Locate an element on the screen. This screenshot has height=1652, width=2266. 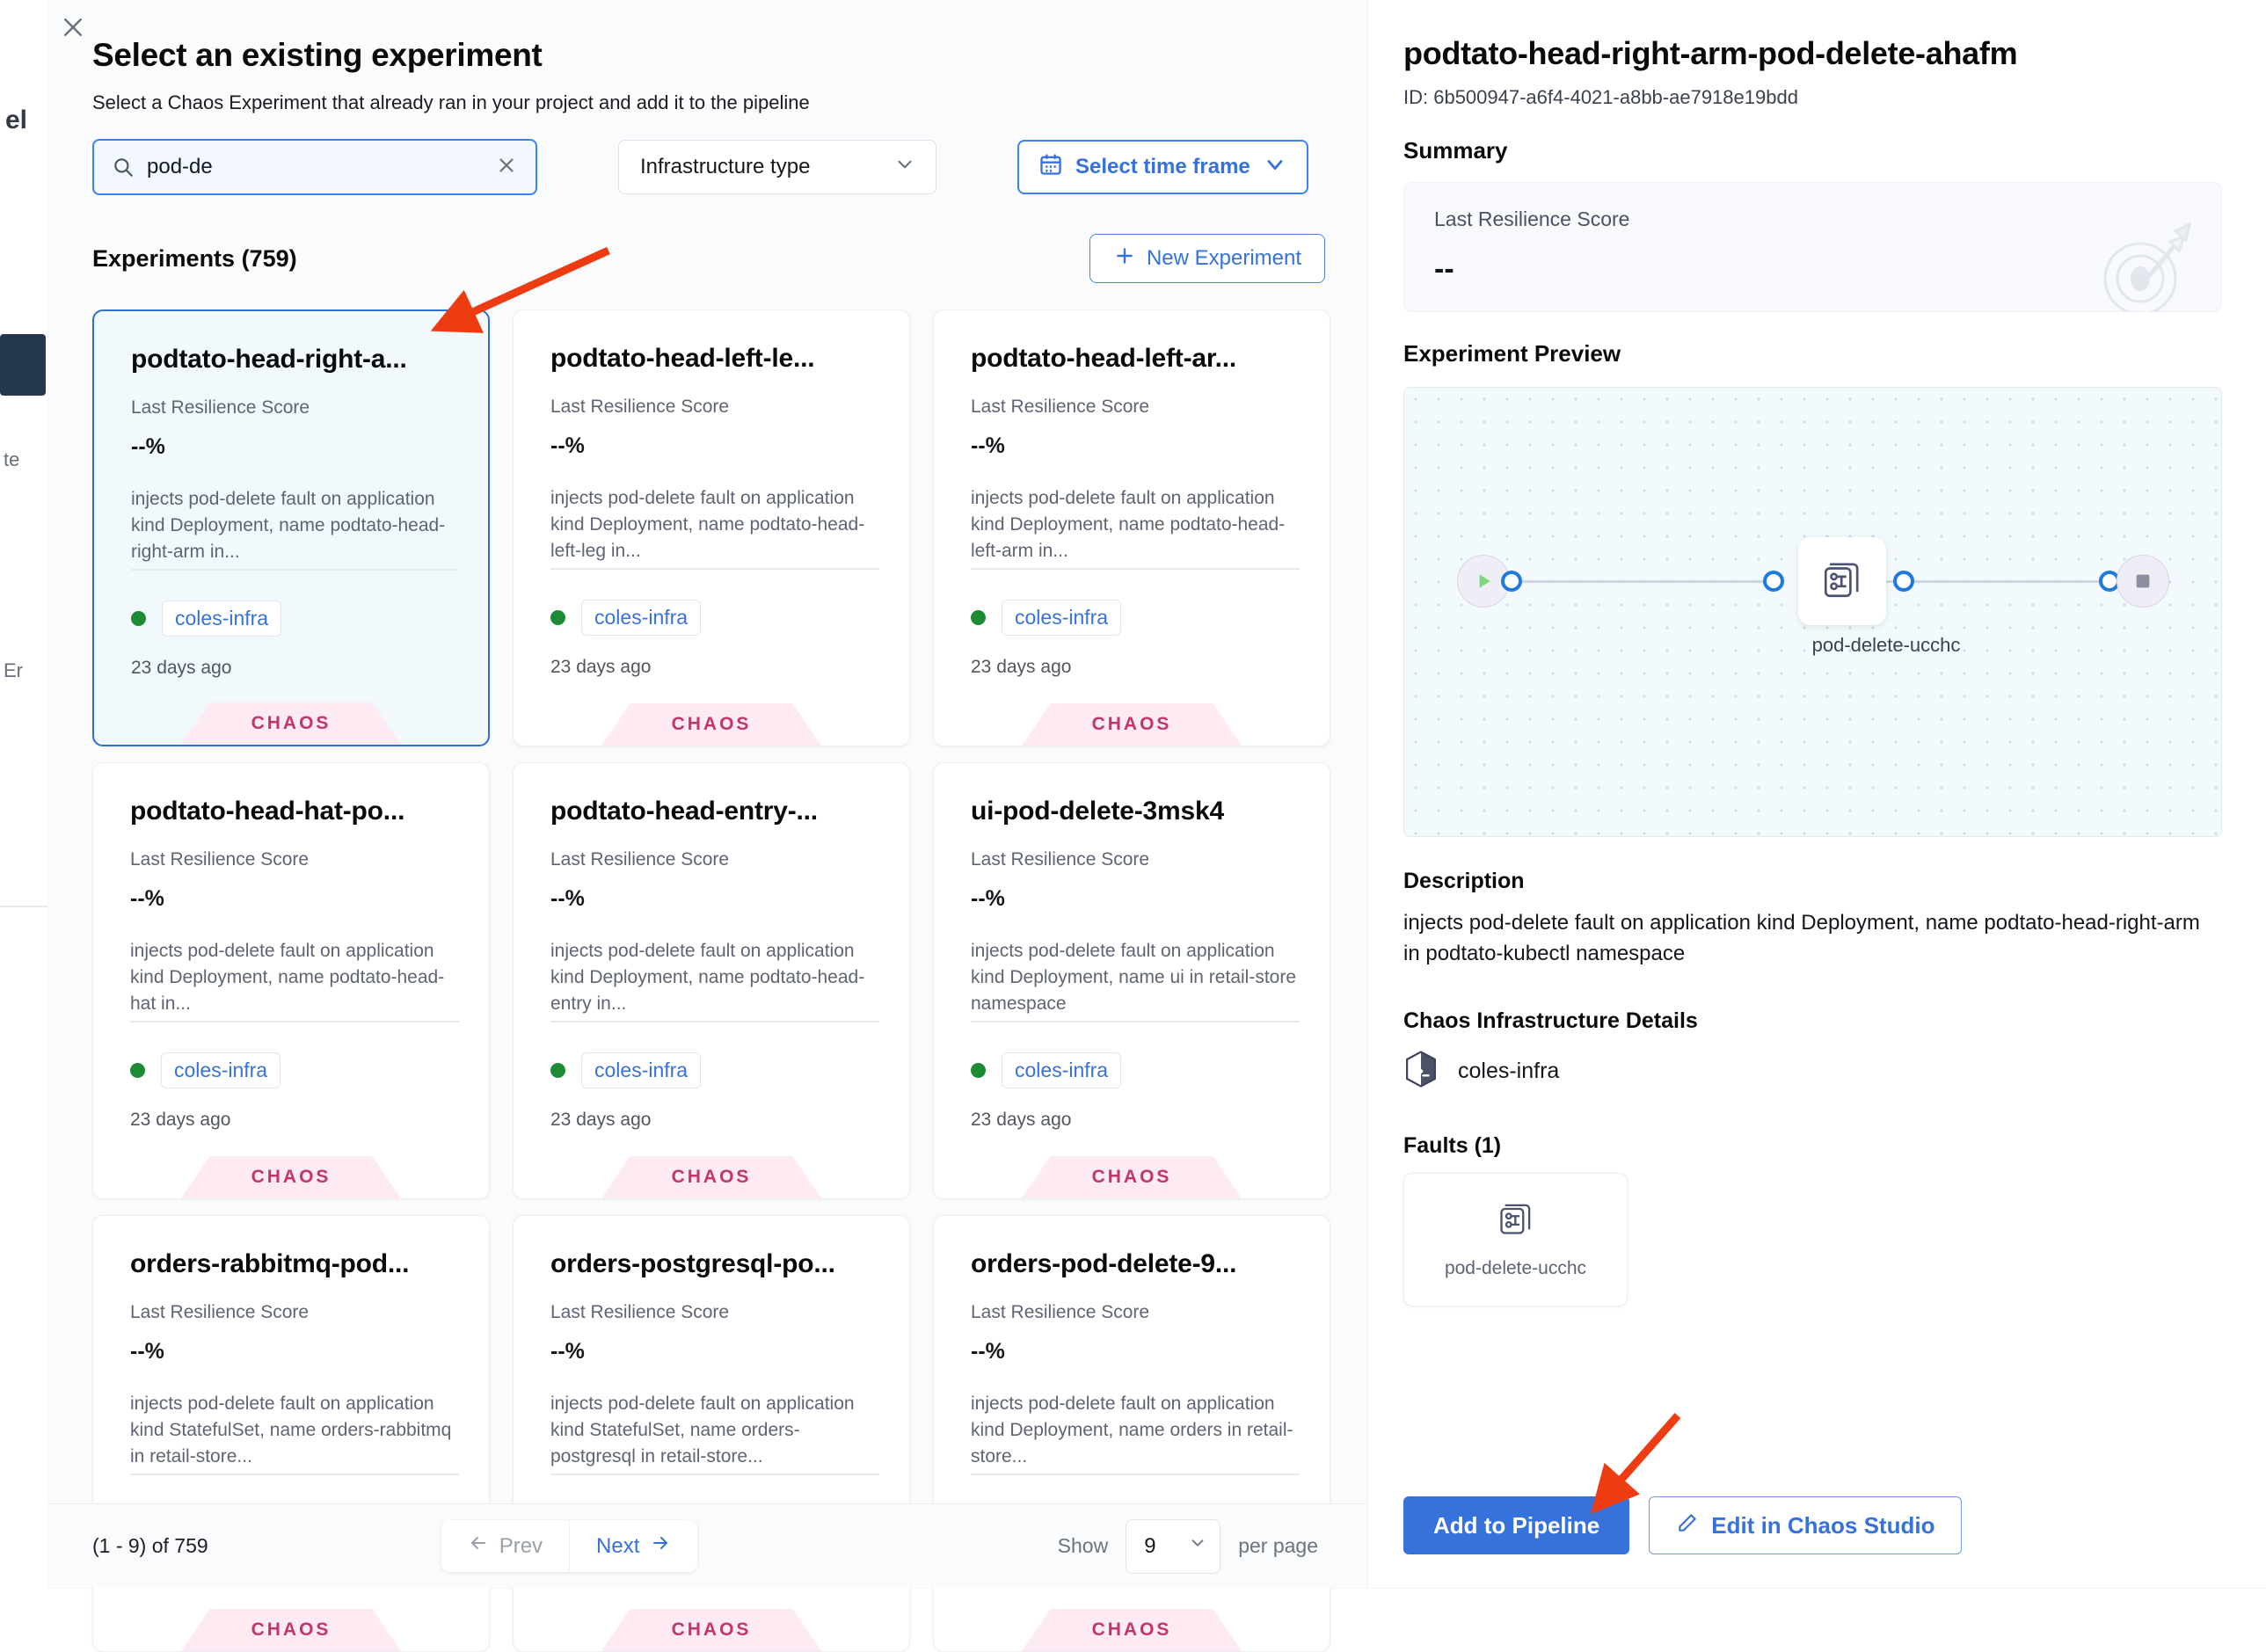
backdrop-ghost-text-2: te is located at coordinates (12, 459).